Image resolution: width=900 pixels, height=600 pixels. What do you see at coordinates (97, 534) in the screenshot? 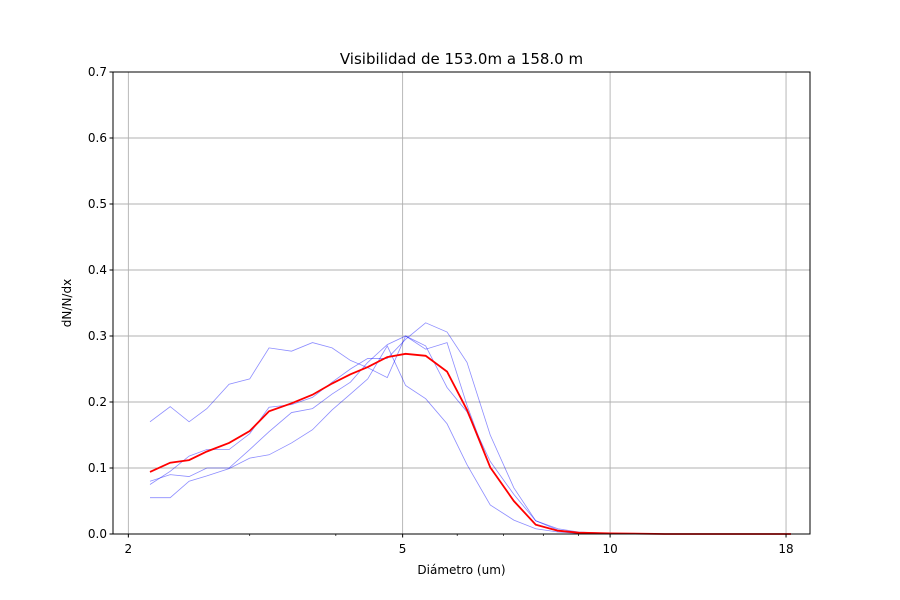
I see `y-tick-label: 0.0` at bounding box center [97, 534].